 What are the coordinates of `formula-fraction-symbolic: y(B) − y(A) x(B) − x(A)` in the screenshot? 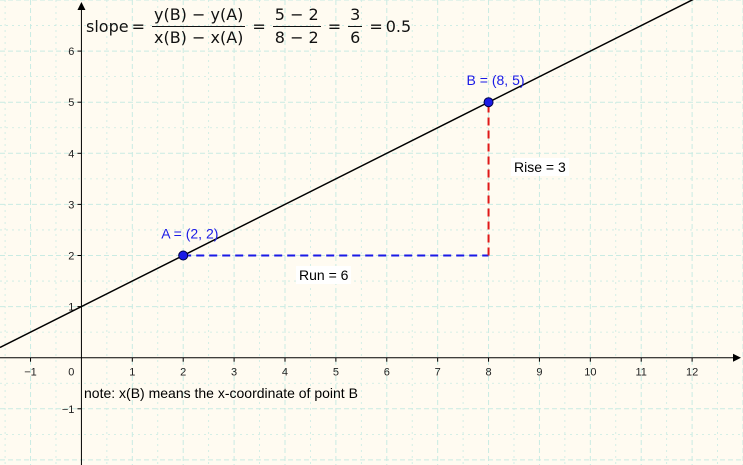 It's located at (198, 26).